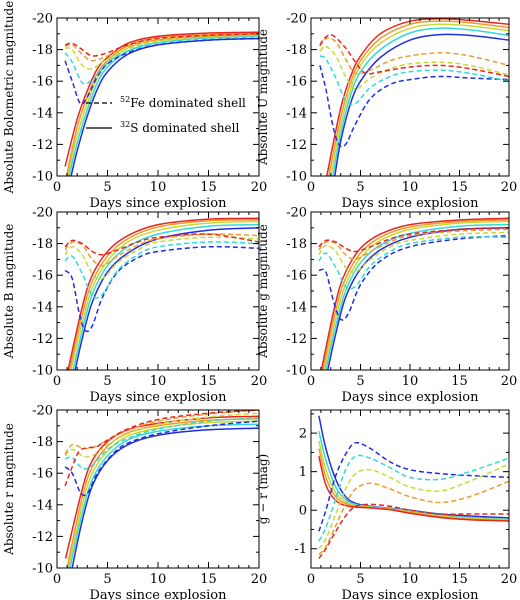  I want to click on y-tick-label-B-0: -10, so click(42, 371).